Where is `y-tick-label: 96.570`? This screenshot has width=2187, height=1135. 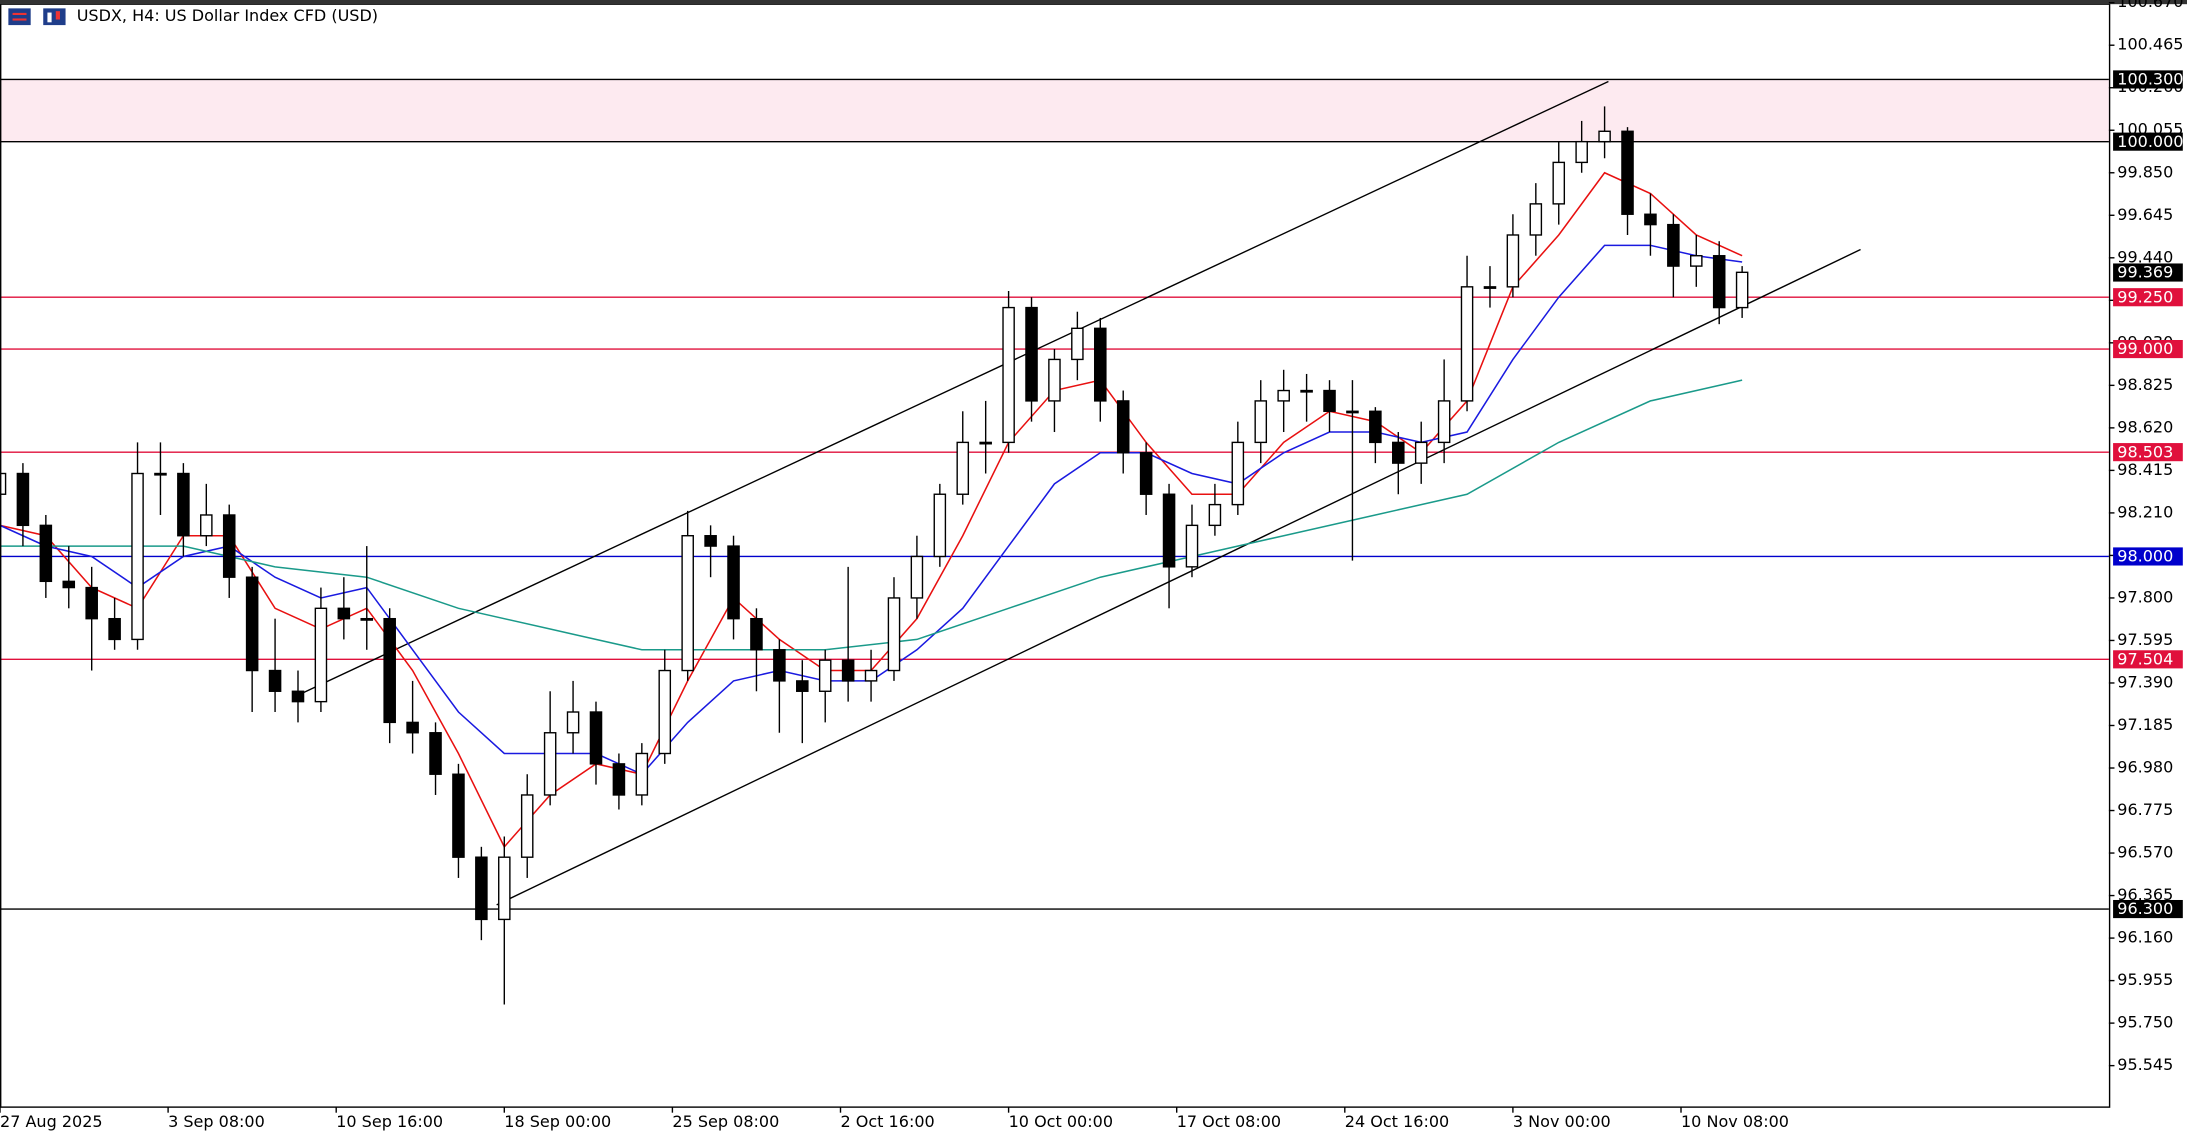 y-tick-label: 96.570 is located at coordinates (2145, 852).